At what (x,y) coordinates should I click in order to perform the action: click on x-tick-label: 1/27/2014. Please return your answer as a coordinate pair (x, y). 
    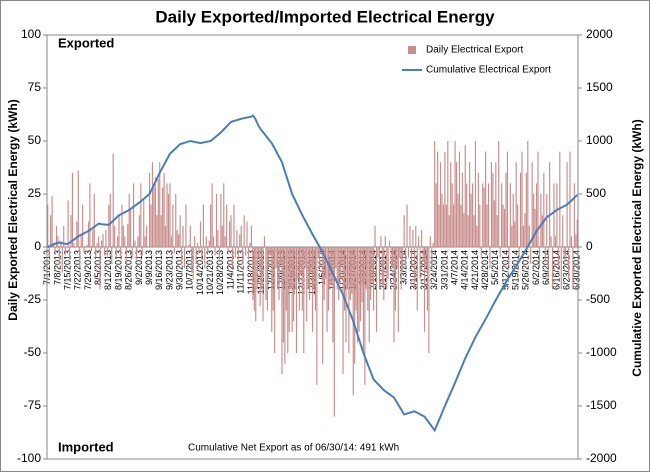
    Looking at the image, I should click on (353, 270).